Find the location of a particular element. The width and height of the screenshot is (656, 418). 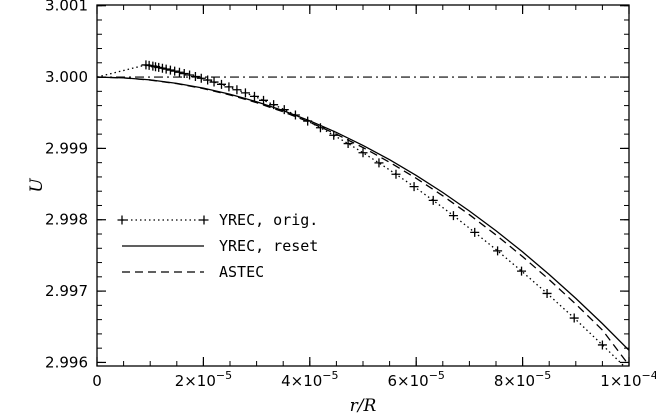

x-tick-label-2: 4×10⁻⁵ is located at coordinates (309, 379).